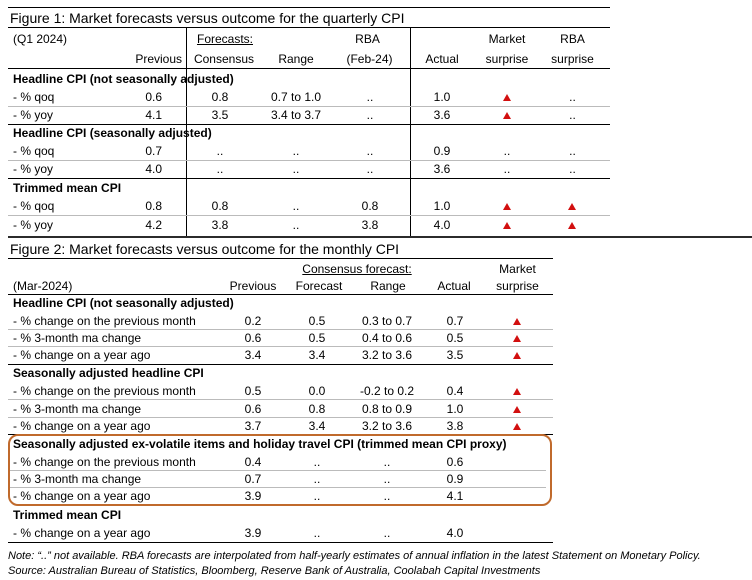 The width and height of the screenshot is (752, 580). I want to click on fig2-cell-actual: 0.7, so click(455, 321).